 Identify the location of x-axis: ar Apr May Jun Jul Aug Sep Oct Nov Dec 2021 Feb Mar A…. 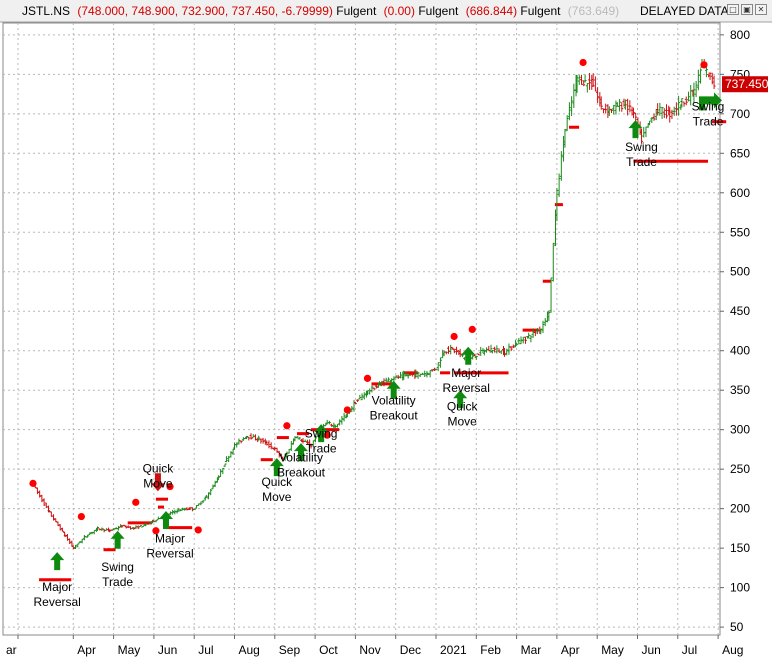
(374, 646).